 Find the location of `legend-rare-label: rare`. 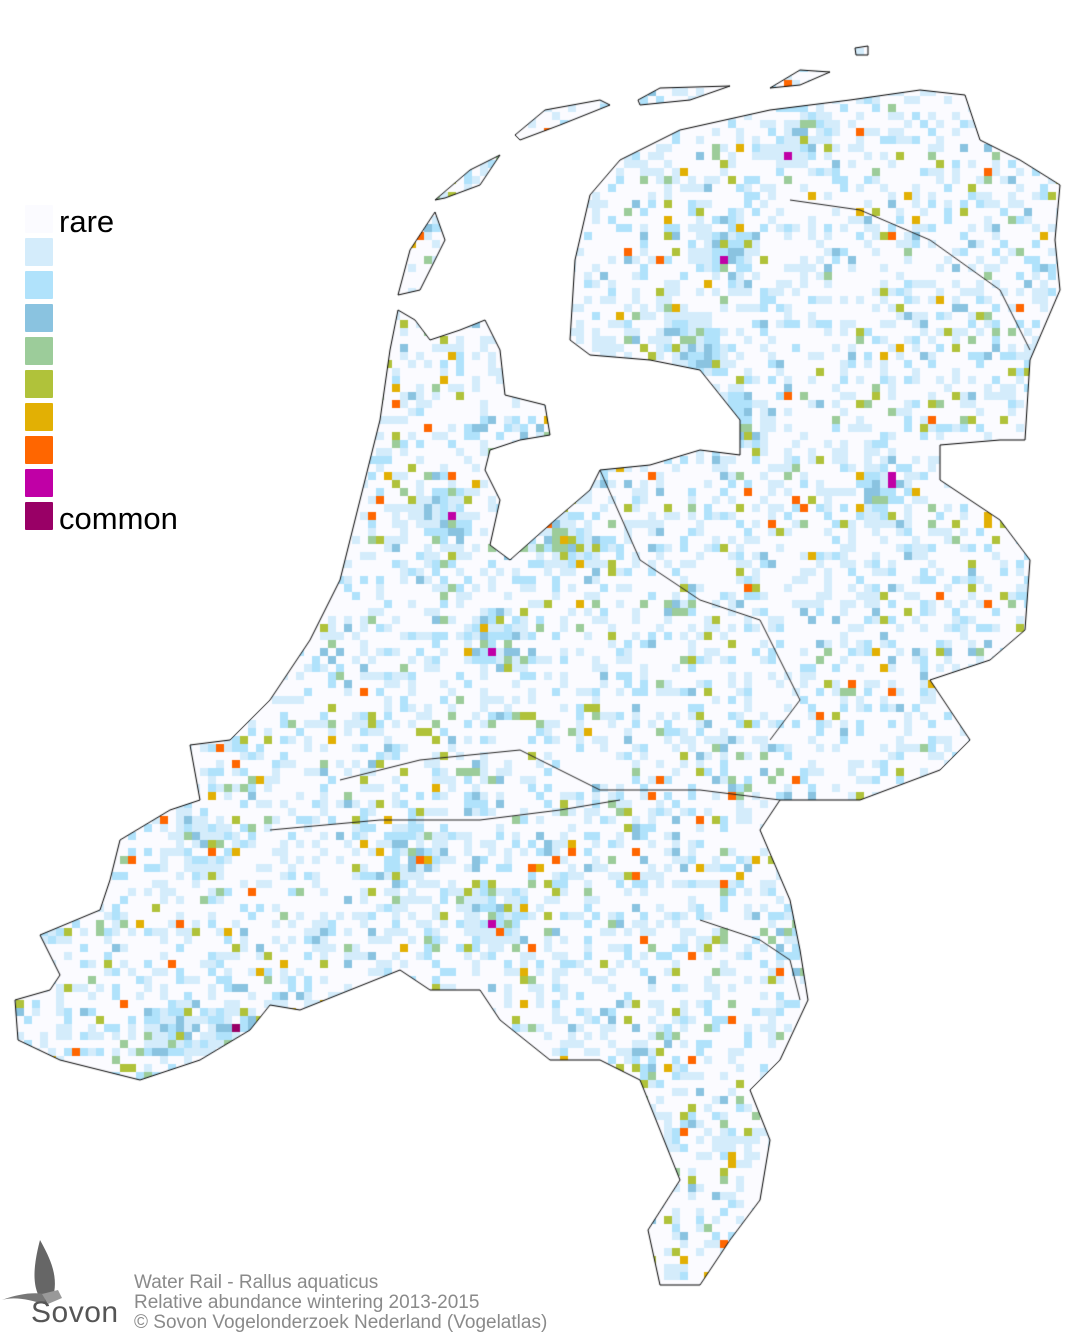

legend-rare-label: rare is located at coordinates (87, 221).